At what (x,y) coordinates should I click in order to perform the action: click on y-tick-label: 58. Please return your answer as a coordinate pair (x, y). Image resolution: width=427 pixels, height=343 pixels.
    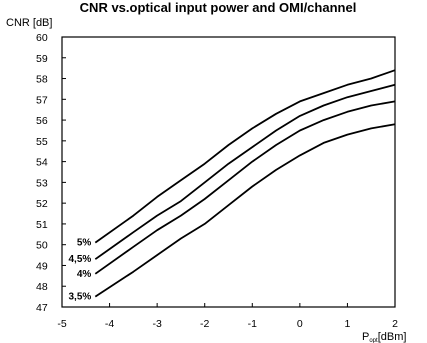
    Looking at the image, I should click on (42, 80).